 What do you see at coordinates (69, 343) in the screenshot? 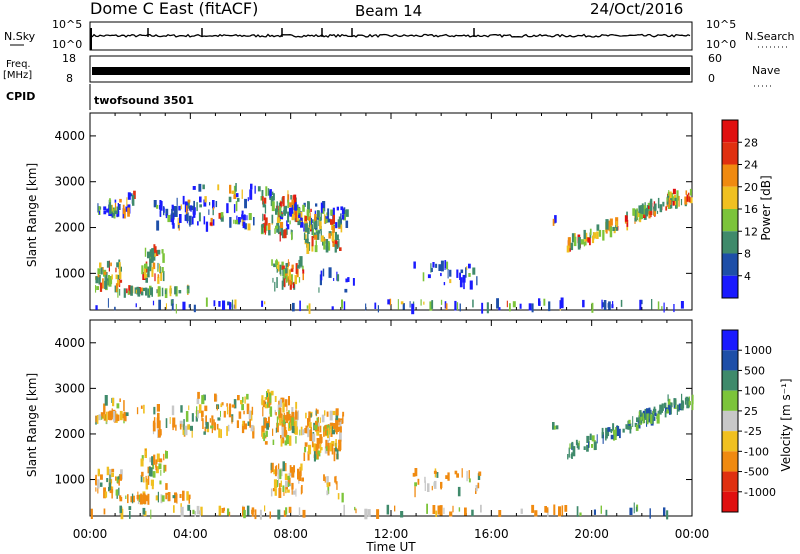
I see `ytick-label: 4000` at bounding box center [69, 343].